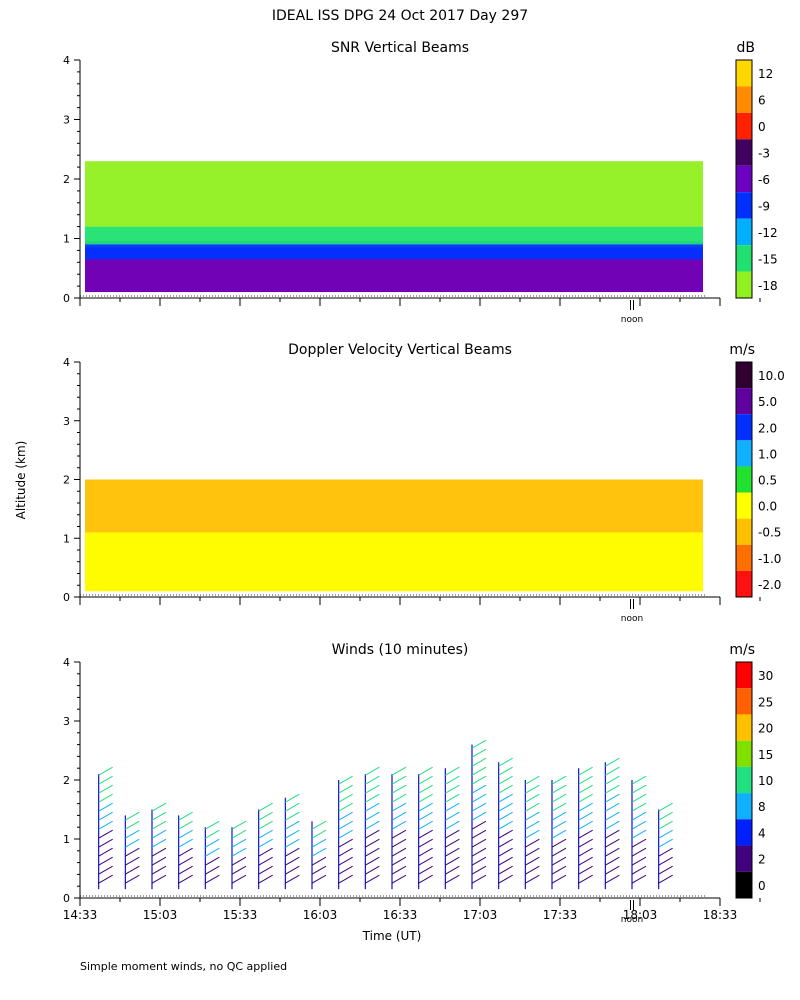 The image size is (800, 1000). What do you see at coordinates (394, 503) in the screenshot?
I see `doppler-layer` at bounding box center [394, 503].